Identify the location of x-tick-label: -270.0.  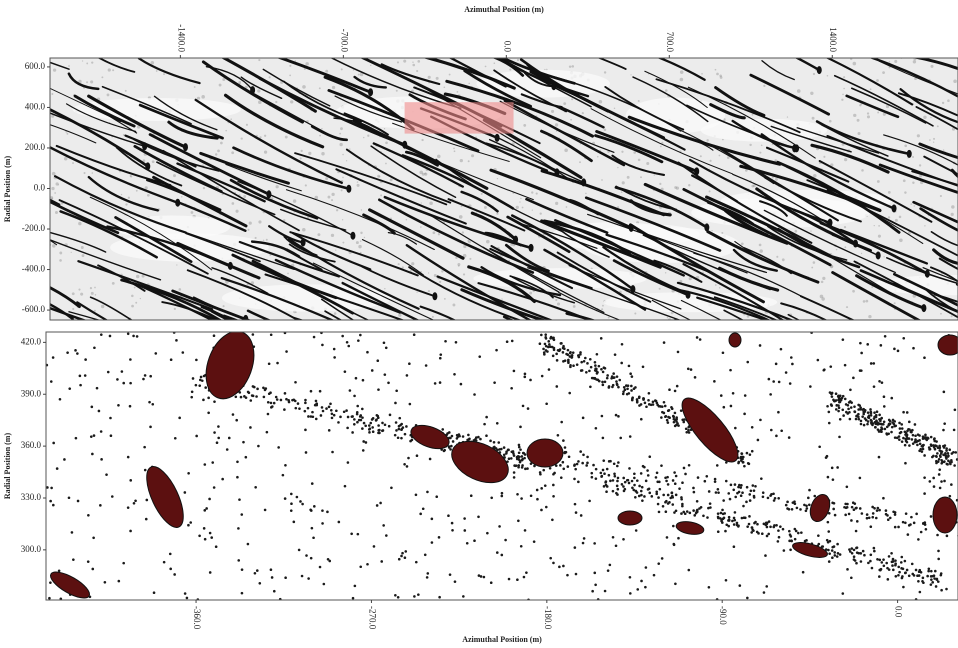
(372, 618).